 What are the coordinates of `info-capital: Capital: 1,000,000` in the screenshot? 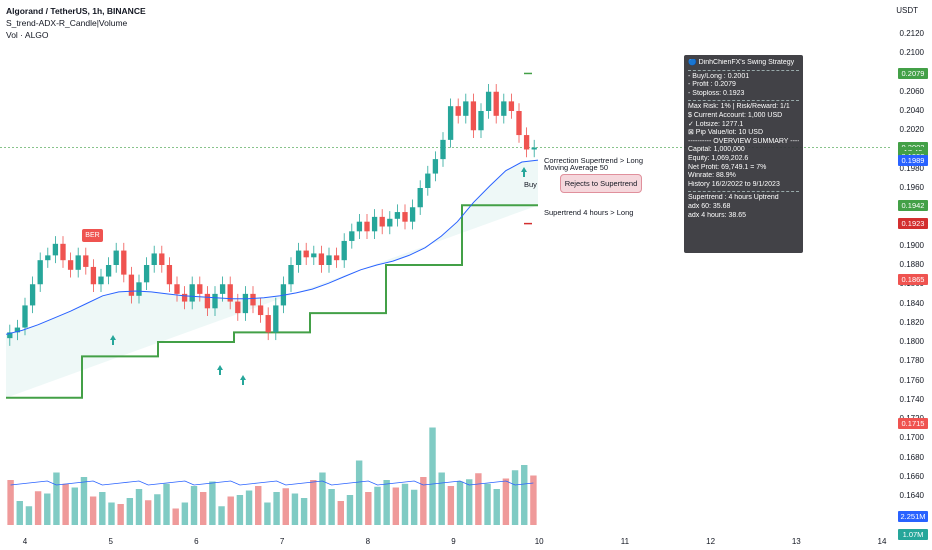 It's located at (716, 150).